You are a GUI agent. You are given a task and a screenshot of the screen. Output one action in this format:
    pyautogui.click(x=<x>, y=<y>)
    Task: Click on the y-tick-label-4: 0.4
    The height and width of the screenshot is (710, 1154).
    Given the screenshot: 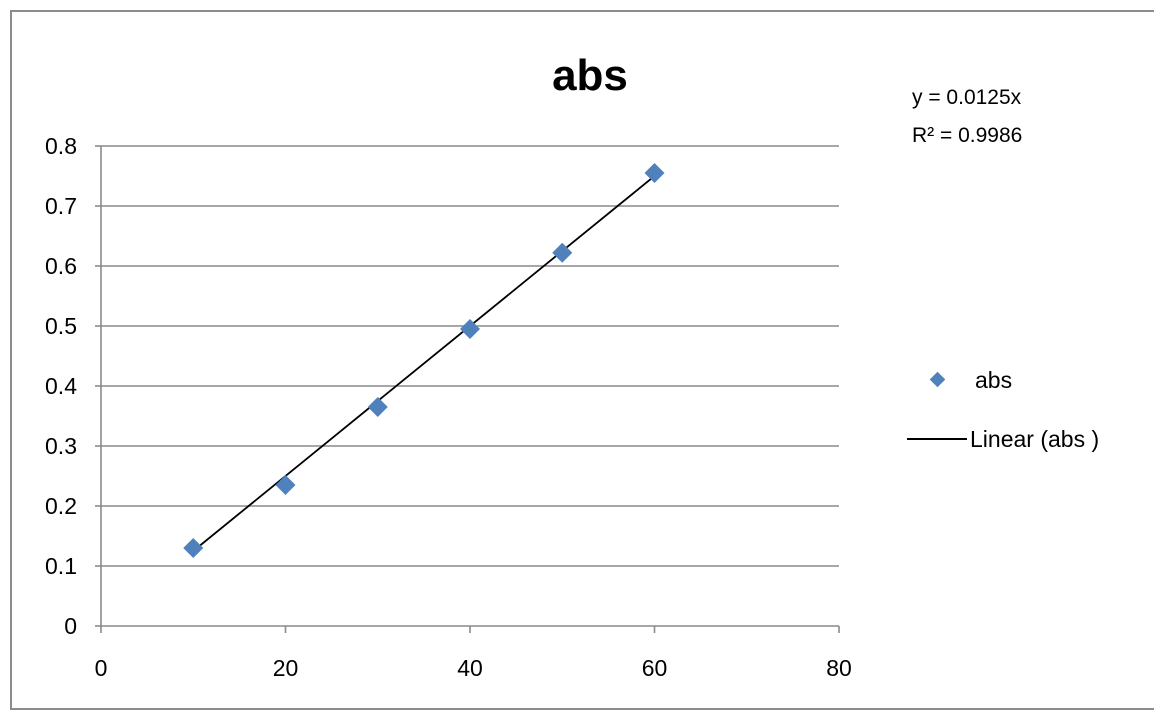 What is the action you would take?
    pyautogui.click(x=61, y=386)
    